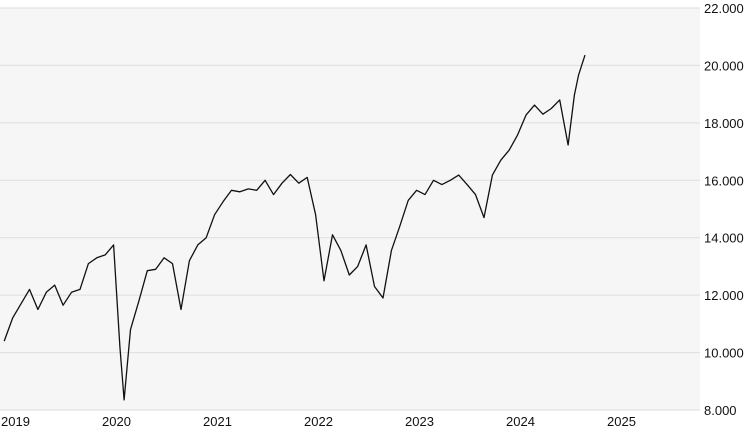 The width and height of the screenshot is (753, 430). I want to click on x-tick-label: 2024, so click(520, 421).